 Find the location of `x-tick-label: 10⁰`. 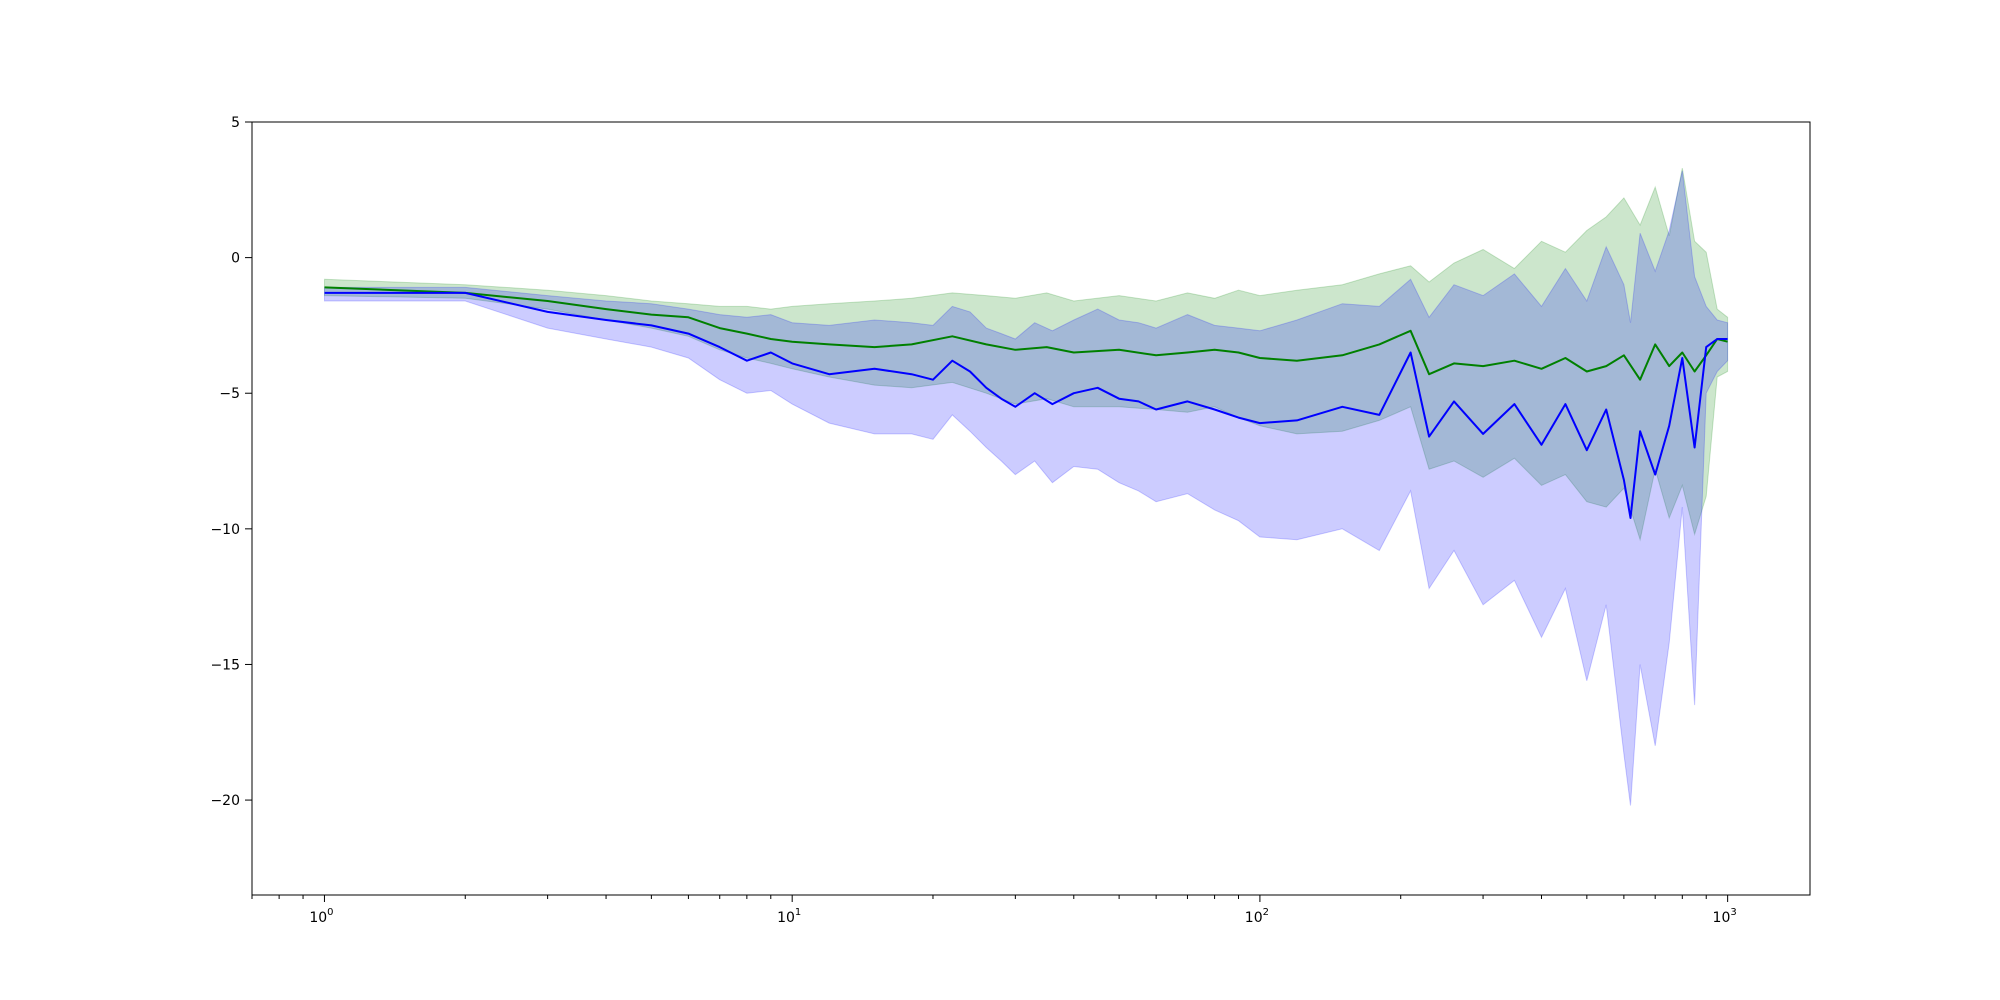

x-tick-label: 10⁰ is located at coordinates (321, 916).